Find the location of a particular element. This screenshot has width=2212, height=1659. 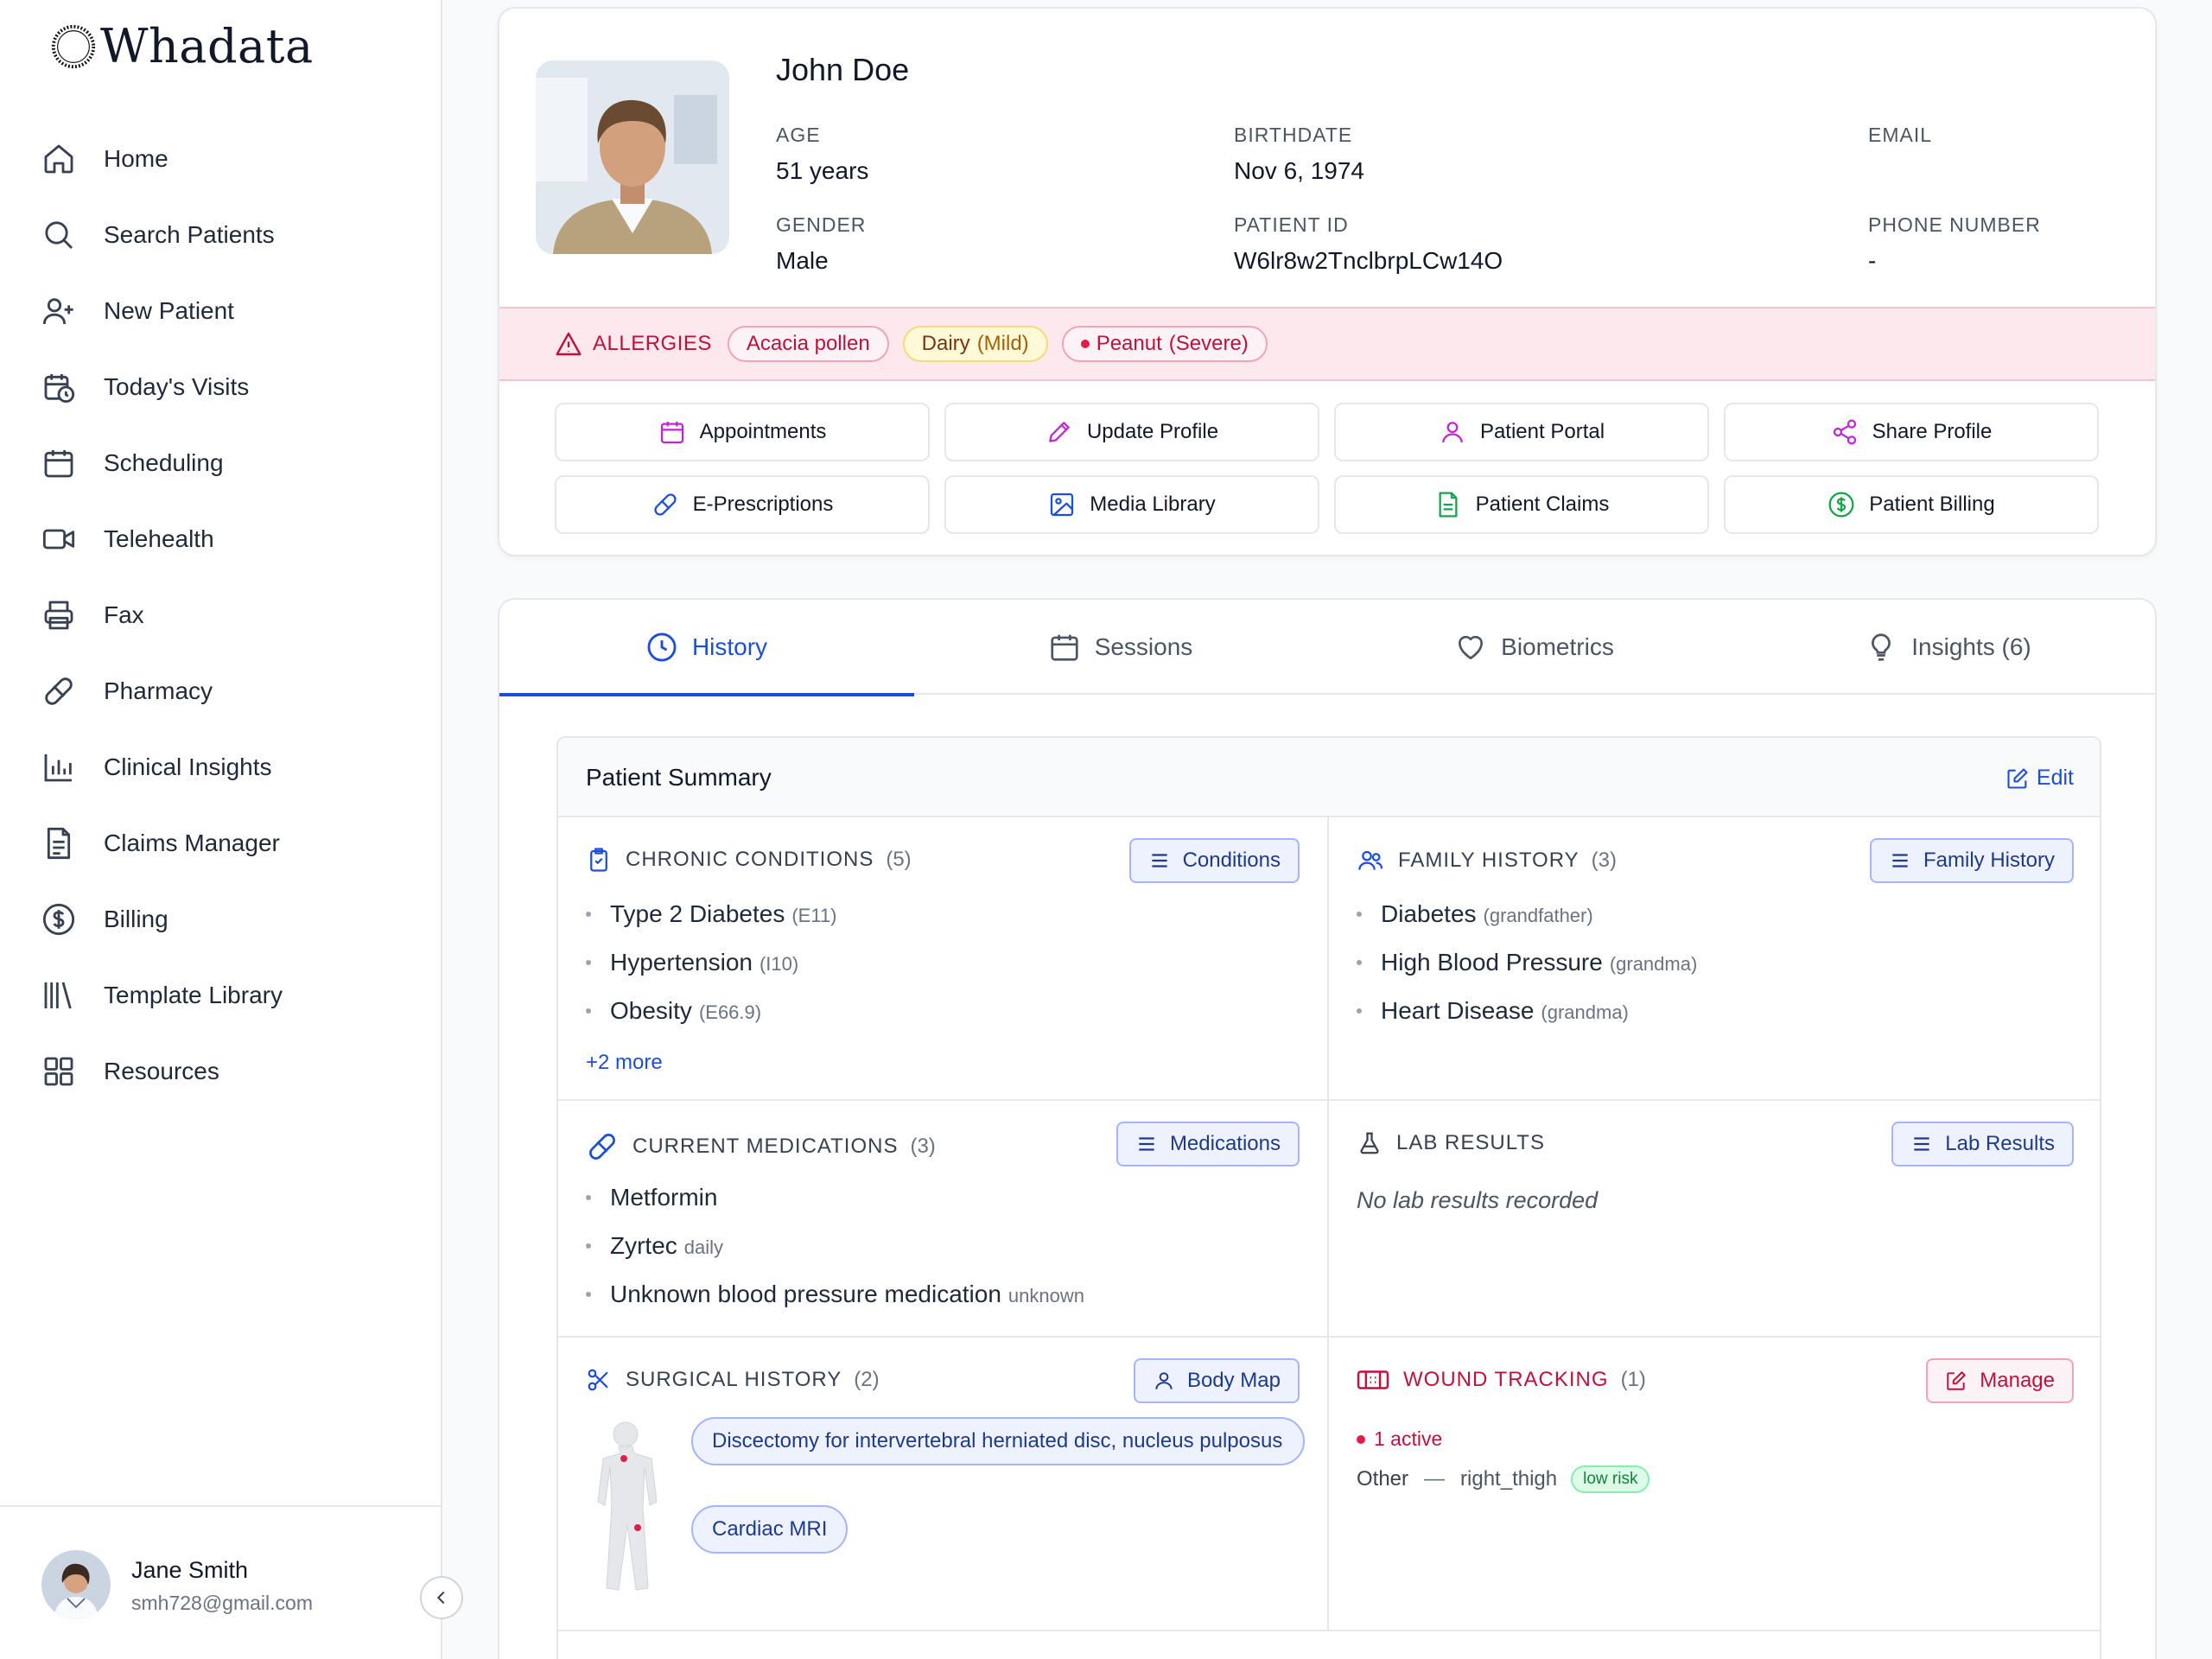

sidebar-item-fax: Fax is located at coordinates (220, 615).